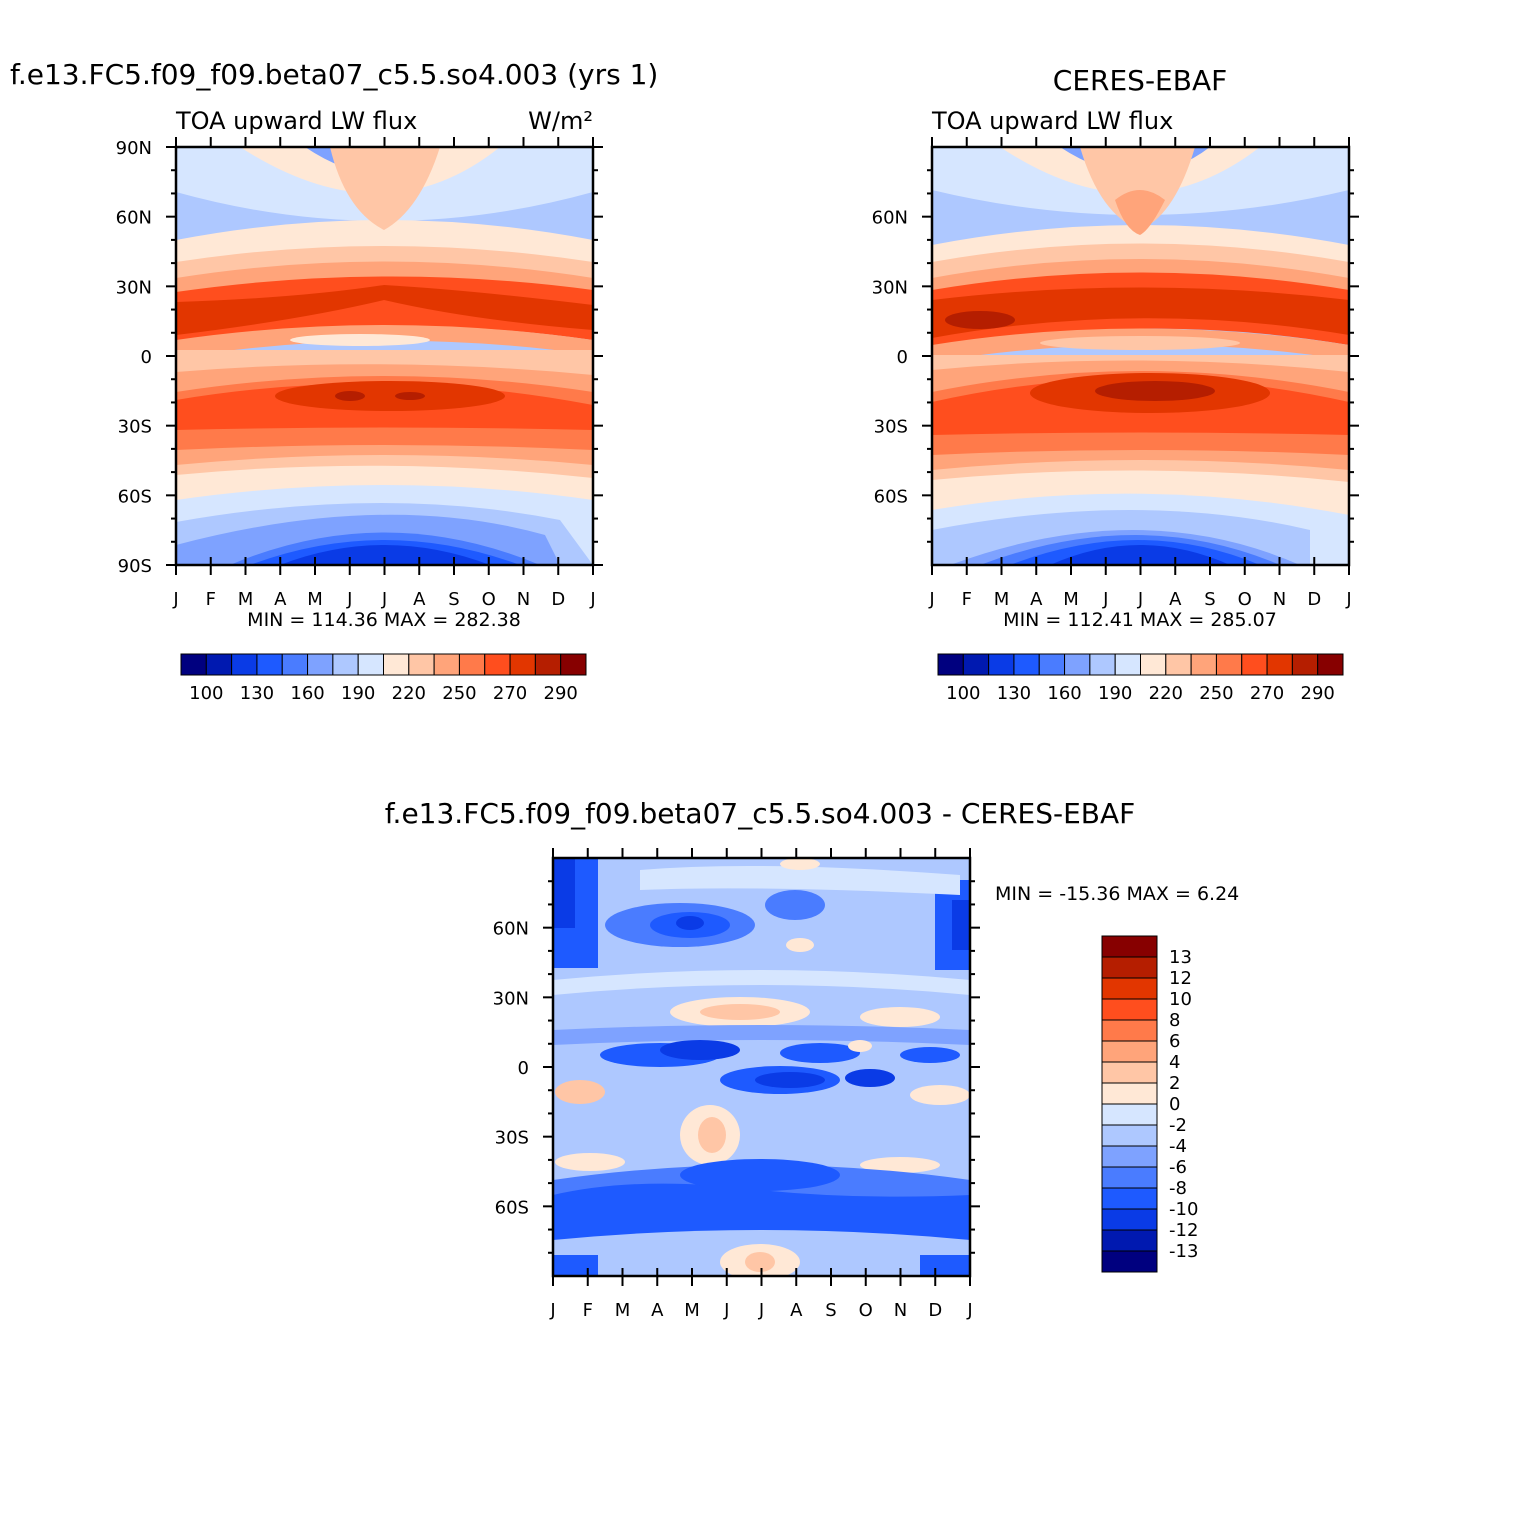 Image resolution: width=1524 pixels, height=1524 pixels. Describe the element at coordinates (1178, 1167) in the screenshot. I see `colorbar-label: -6` at that location.